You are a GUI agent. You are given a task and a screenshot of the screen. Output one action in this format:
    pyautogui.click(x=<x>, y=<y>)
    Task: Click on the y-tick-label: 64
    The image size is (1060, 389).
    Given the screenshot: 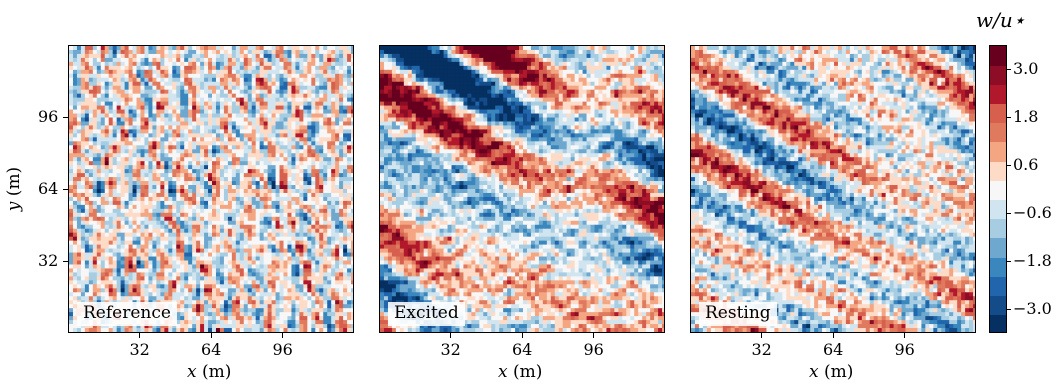 What is the action you would take?
    pyautogui.click(x=48, y=188)
    